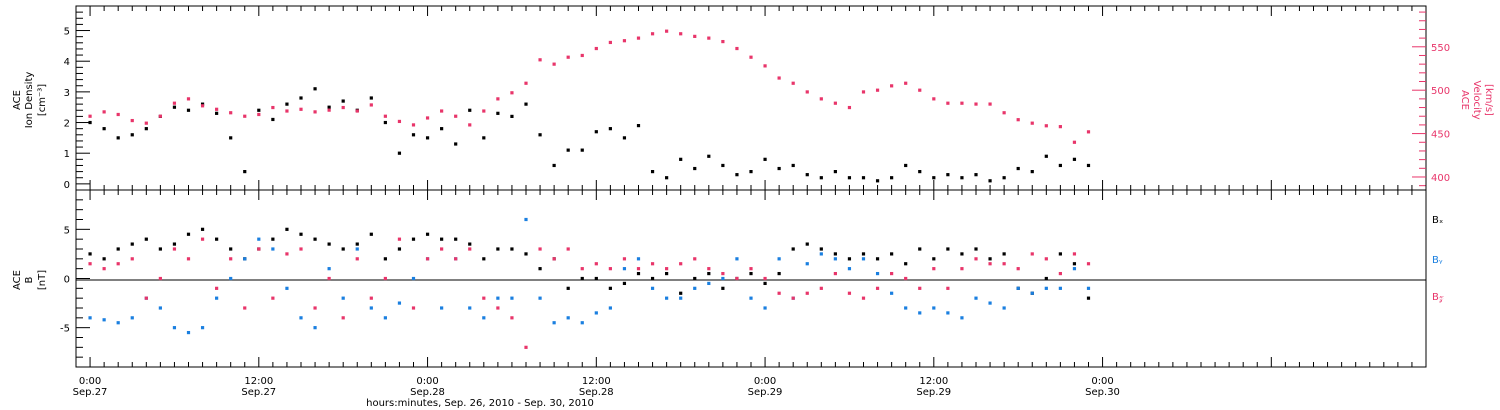 This screenshot has height=410, width=1500. What do you see at coordinates (1431, 99) in the screenshot?
I see `top-right-axis: 400 450 500 550` at bounding box center [1431, 99].